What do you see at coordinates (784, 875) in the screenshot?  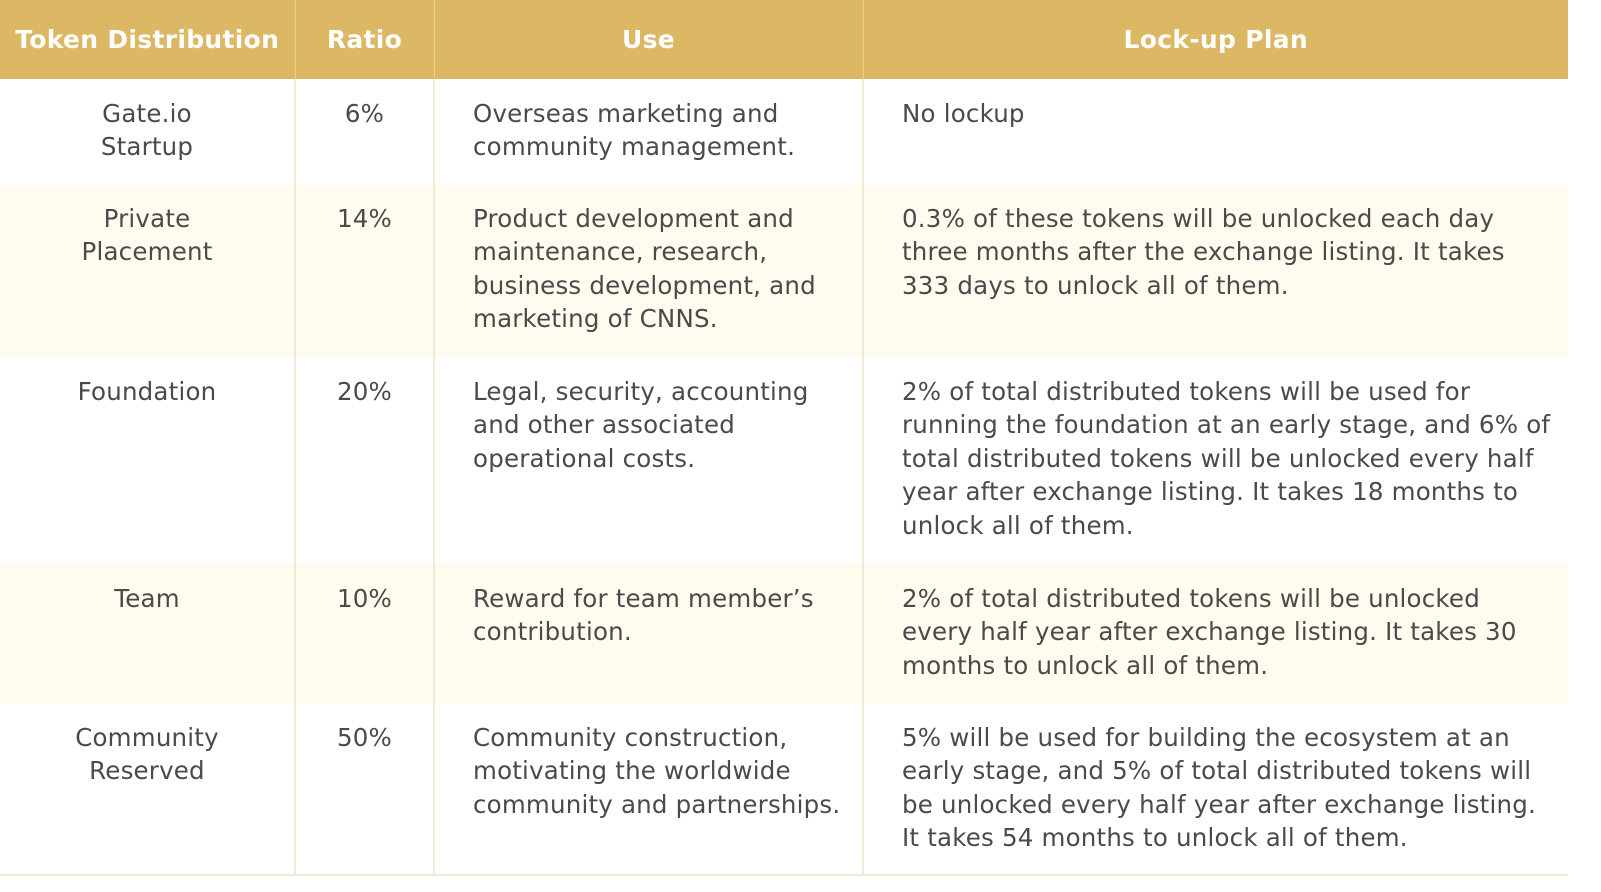 I see `table-bottom-rule` at bounding box center [784, 875].